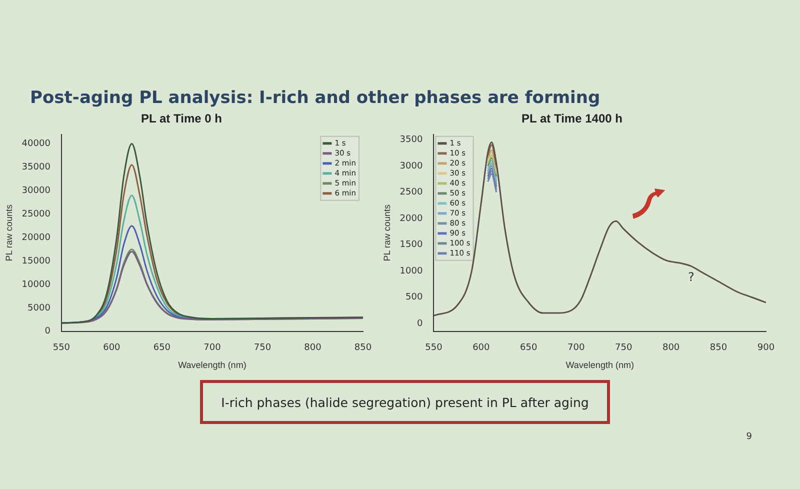 This screenshot has width=800, height=489. I want to click on chart-title: PL at Time 0 h, so click(181, 119).